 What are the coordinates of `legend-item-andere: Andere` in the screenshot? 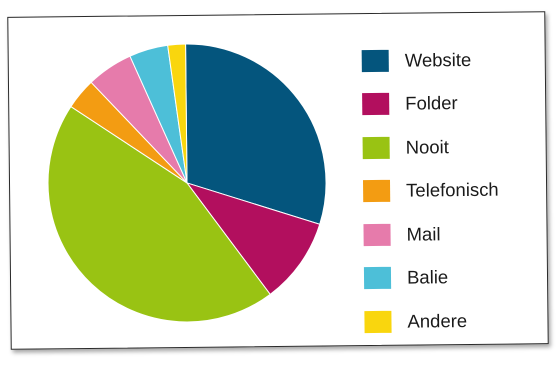 It's located at (454, 320).